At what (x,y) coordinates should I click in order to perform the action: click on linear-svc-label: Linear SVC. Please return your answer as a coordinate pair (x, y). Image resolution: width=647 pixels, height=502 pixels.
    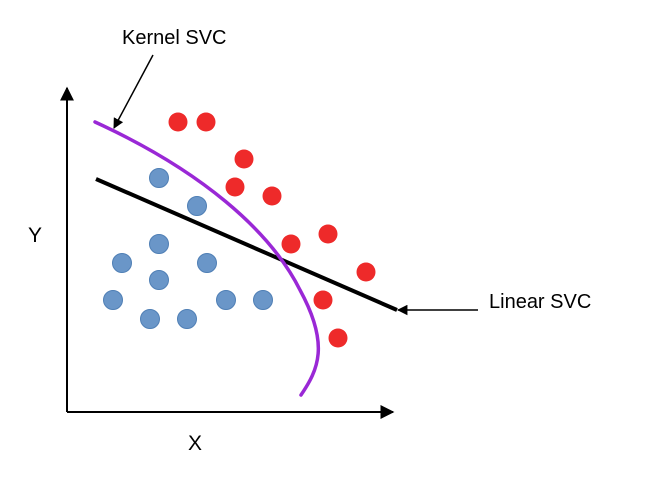
    Looking at the image, I should click on (540, 302).